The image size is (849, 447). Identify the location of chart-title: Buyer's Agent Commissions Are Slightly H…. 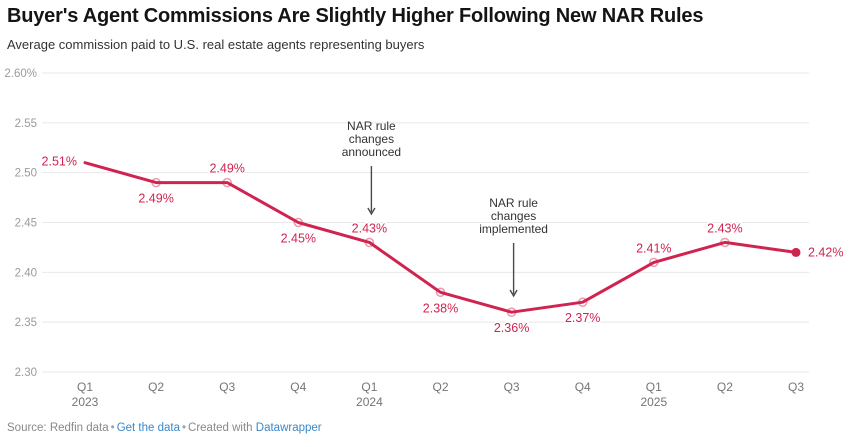
(355, 16).